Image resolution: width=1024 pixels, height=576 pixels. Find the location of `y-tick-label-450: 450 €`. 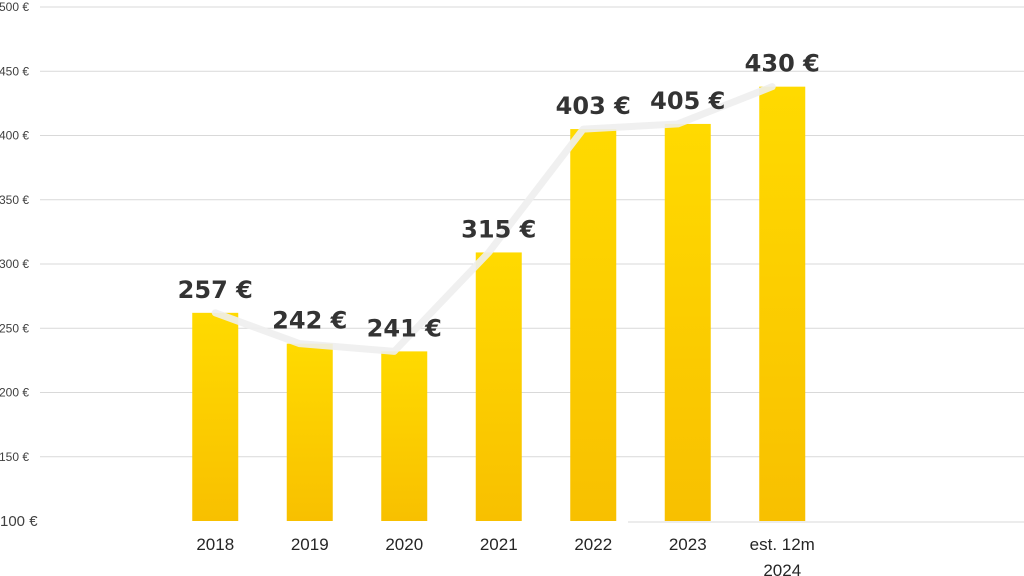

y-tick-label-450: 450 € is located at coordinates (14, 71).